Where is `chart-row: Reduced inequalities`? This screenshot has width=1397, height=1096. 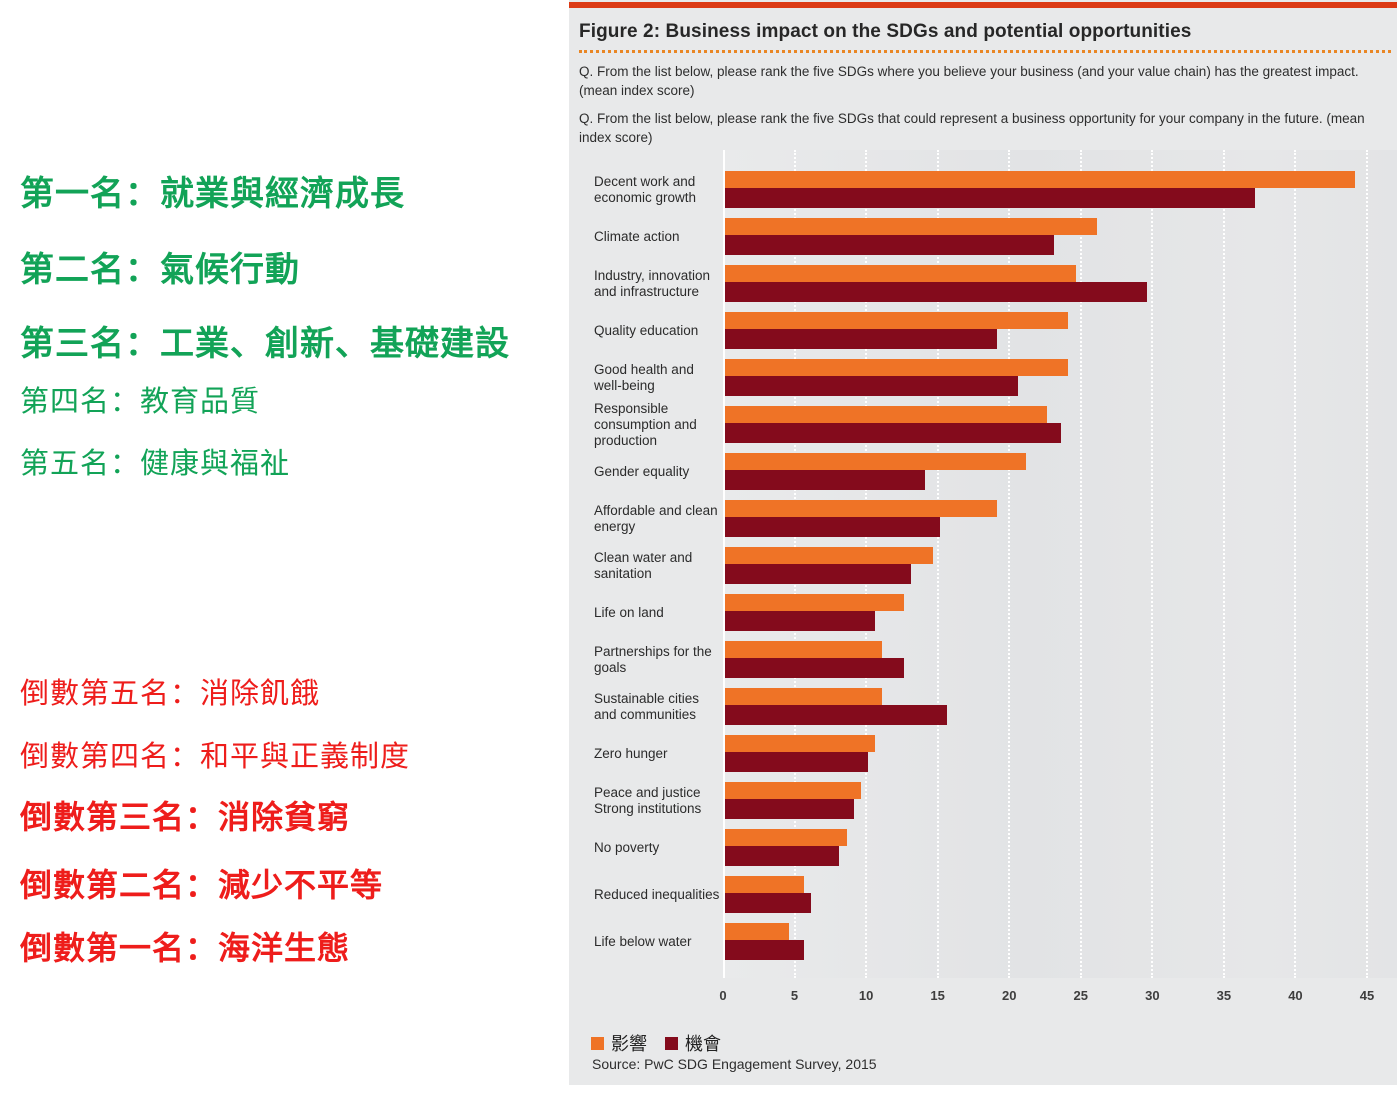
chart-row: Reduced inequalities is located at coordinates (983, 894).